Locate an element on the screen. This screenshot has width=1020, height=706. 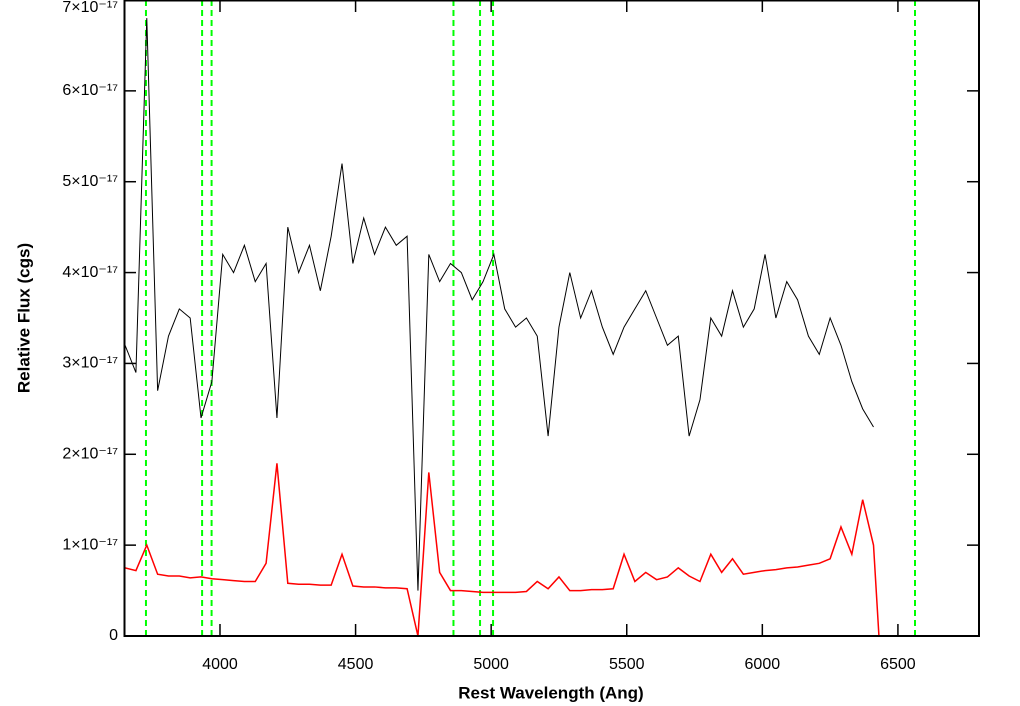
y-tick-label: 3×10⁻¹⁷ is located at coordinates (90, 363).